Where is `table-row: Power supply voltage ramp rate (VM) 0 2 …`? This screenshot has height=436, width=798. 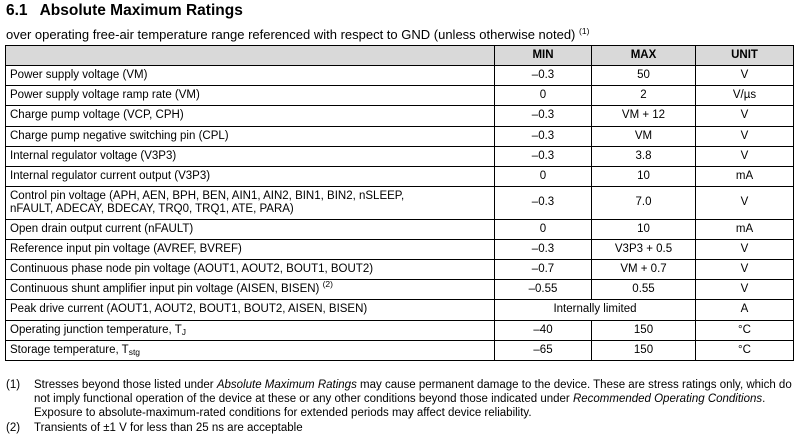 table-row: Power supply voltage ramp rate (VM) 0 2 … is located at coordinates (399, 96).